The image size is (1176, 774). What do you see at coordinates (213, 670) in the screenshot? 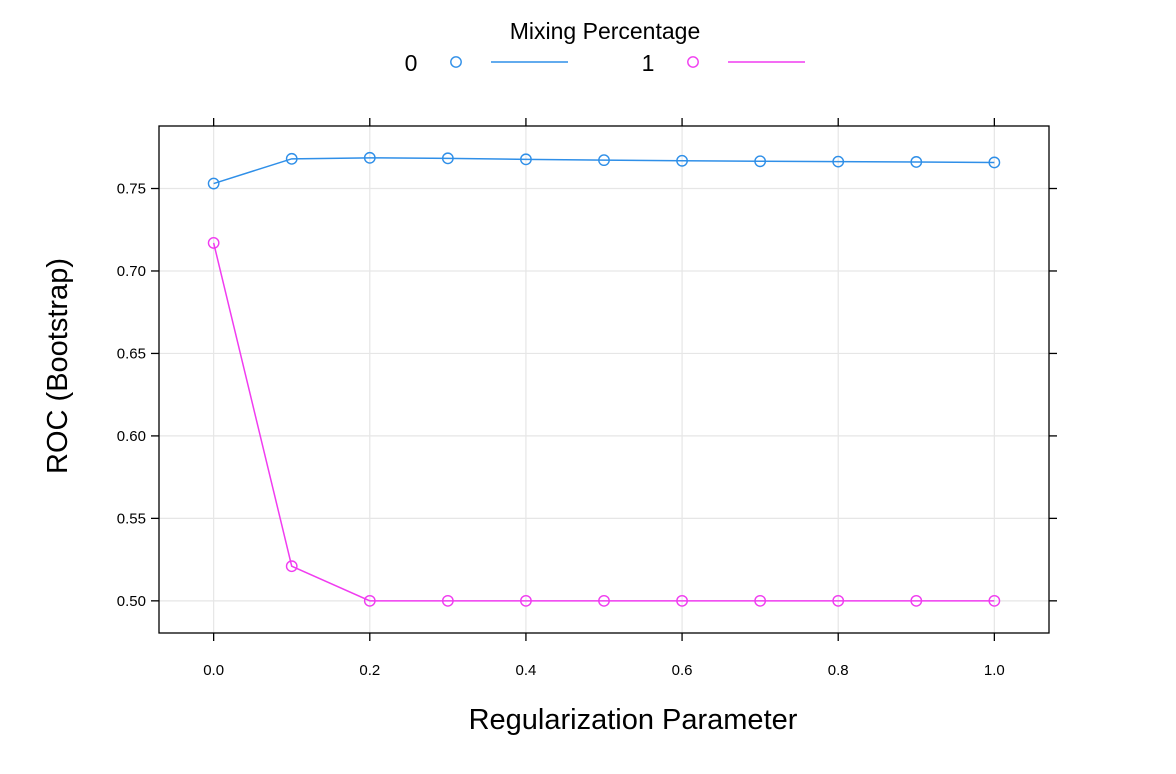
I see `x-tick-label-0: 0.0` at bounding box center [213, 670].